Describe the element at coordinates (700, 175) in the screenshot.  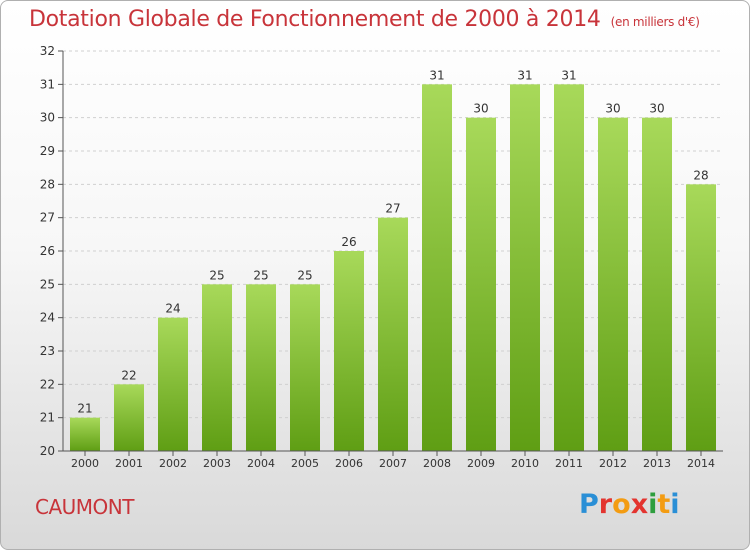
I see `bar-value-label: 28` at that location.